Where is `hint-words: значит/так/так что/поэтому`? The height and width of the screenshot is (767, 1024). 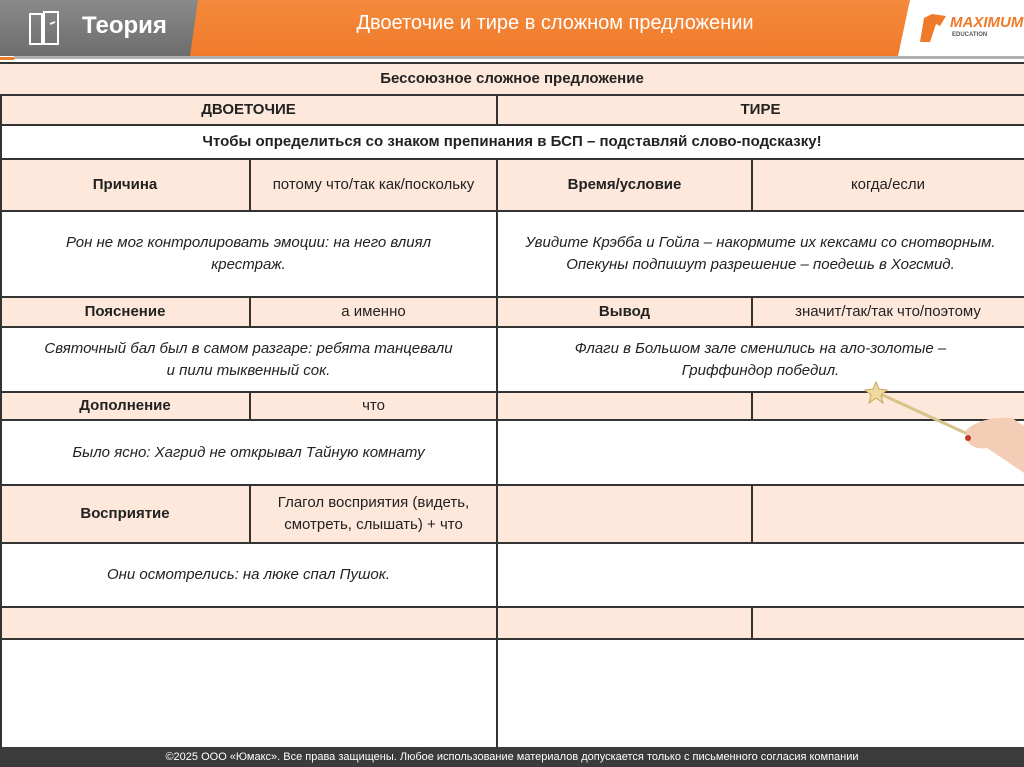
hint-words: значит/так/так что/поэтому is located at coordinates (888, 313).